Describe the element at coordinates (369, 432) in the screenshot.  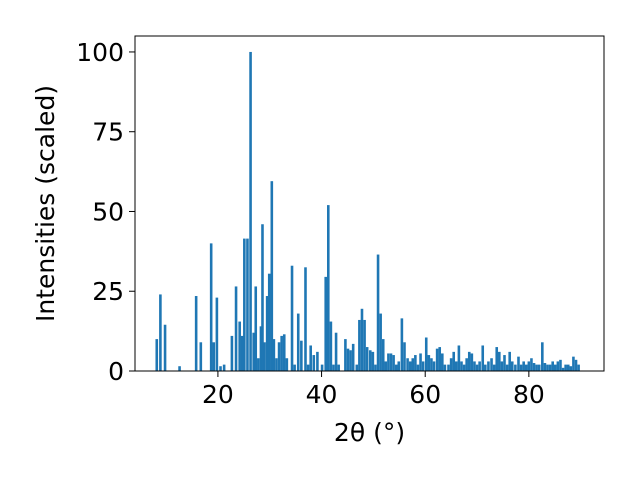
I see `x-axis-label: 2θ (°)` at that location.